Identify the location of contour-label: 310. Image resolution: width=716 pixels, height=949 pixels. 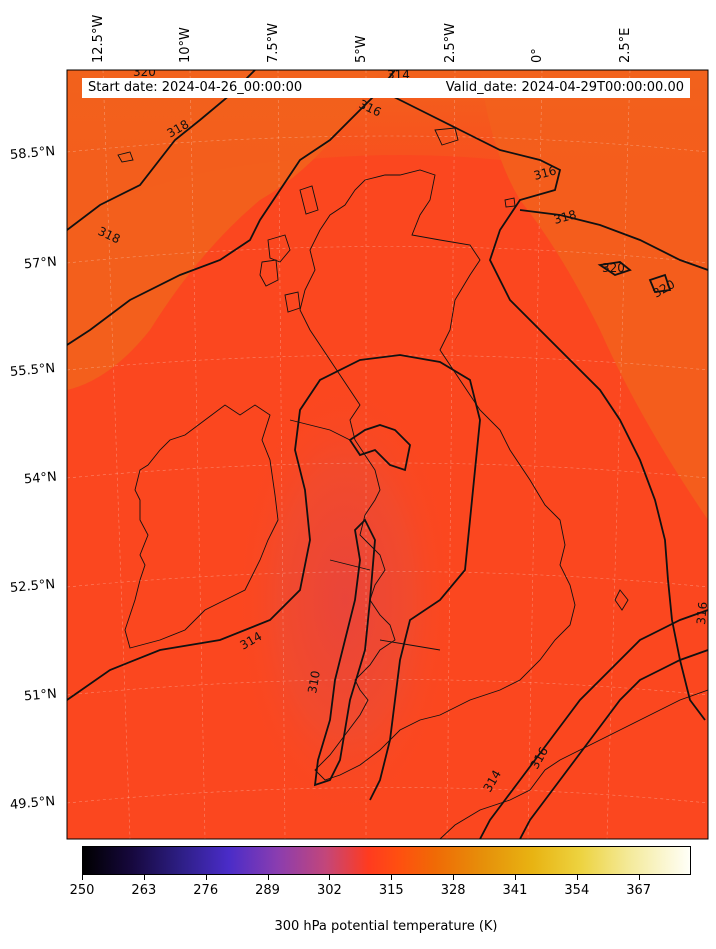
(314, 682).